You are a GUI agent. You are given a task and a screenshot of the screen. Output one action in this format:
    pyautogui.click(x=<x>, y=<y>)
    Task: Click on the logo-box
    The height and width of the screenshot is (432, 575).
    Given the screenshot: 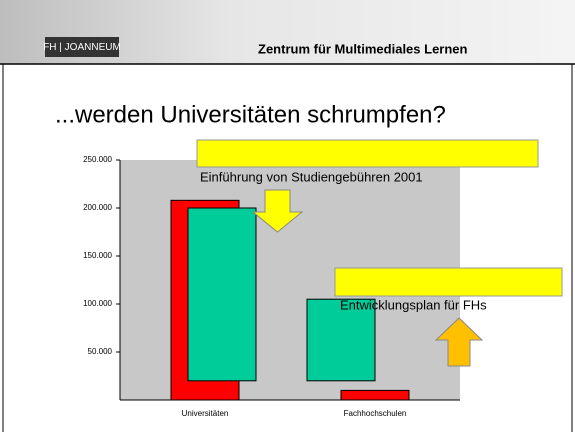 What is the action you would take?
    pyautogui.click(x=82, y=47)
    